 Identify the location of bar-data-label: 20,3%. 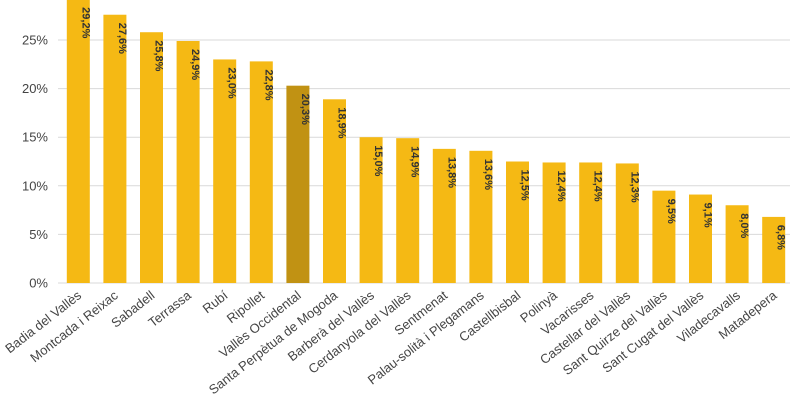
(305, 109).